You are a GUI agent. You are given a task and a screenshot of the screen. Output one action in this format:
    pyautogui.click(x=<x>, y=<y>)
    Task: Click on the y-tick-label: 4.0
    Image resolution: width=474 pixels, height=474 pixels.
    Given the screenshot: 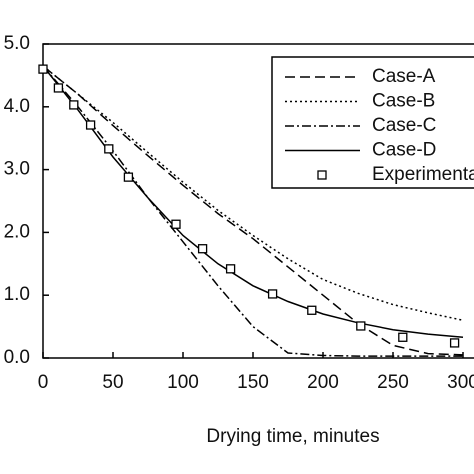 What is the action you would take?
    pyautogui.click(x=17, y=106)
    